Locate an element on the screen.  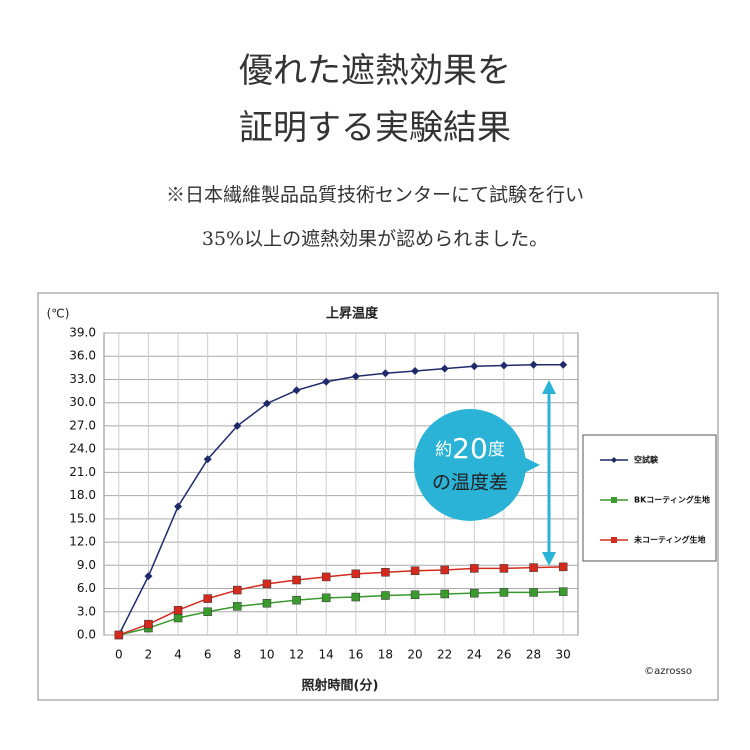
annotation-part: 度 is located at coordinates (496, 450).